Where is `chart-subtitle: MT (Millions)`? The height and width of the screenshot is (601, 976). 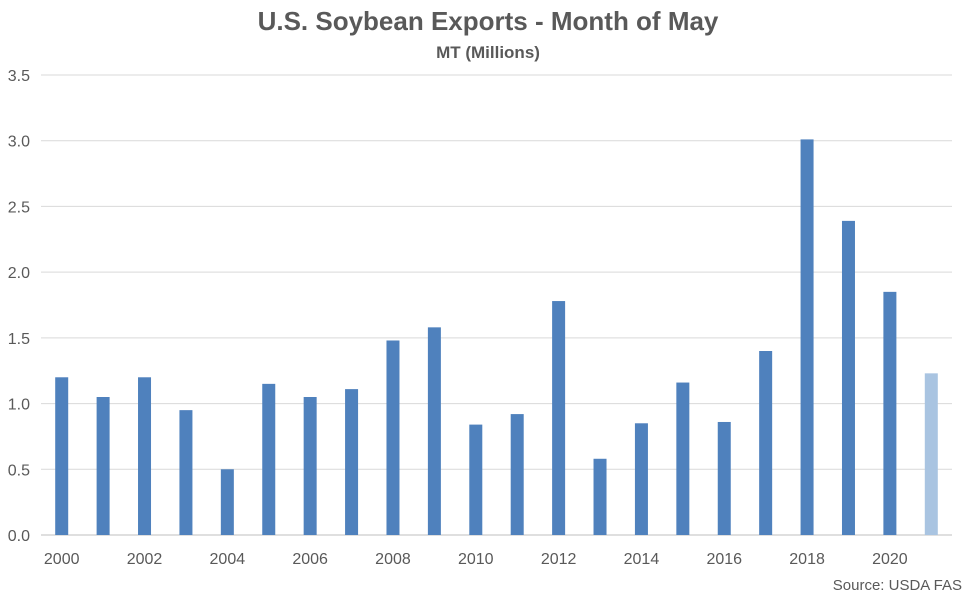 chart-subtitle: MT (Millions) is located at coordinates (488, 52).